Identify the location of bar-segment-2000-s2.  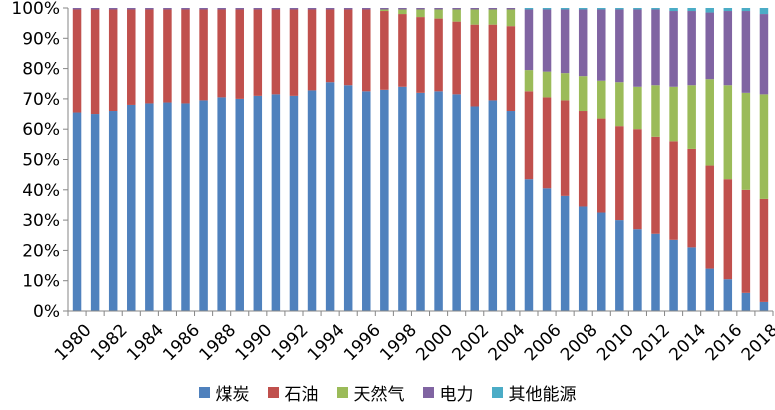
(438, 14).